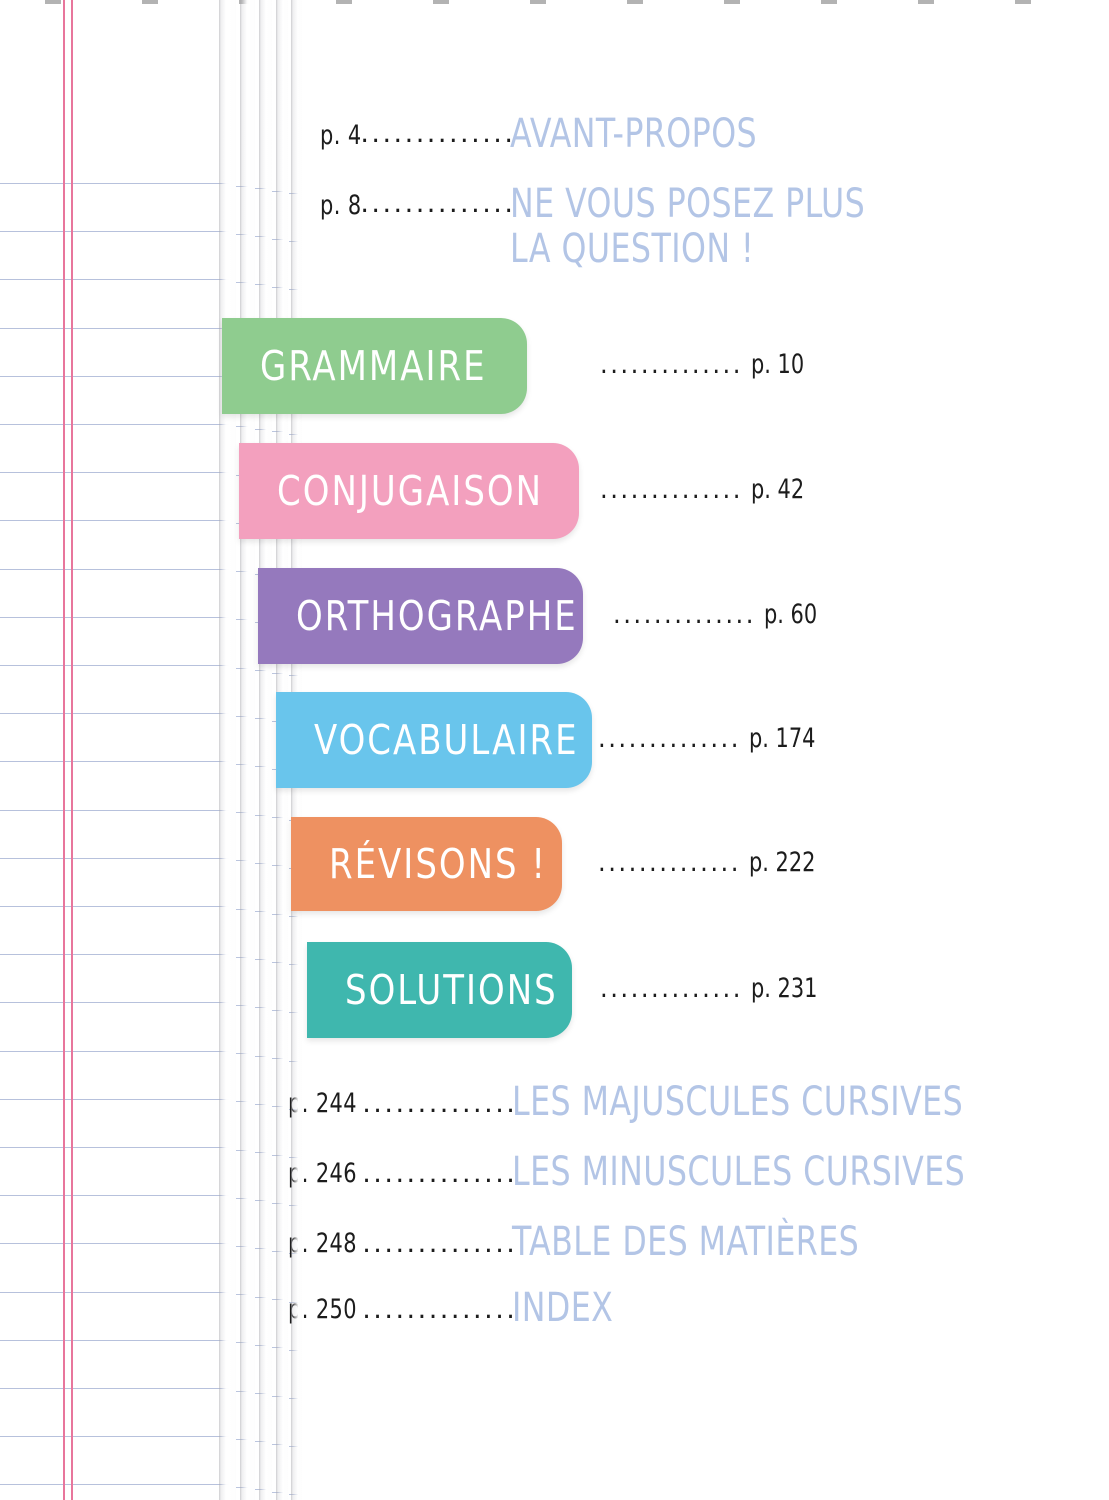 The width and height of the screenshot is (1109, 1500). I want to click on section-tab-orthographe: ORTHOGRAPHE, so click(420, 616).